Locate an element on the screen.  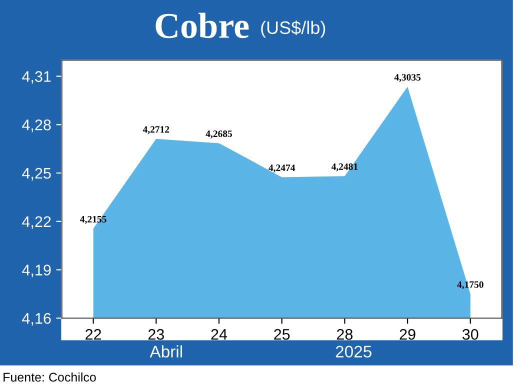
x-tick-label: 23 is located at coordinates (156, 334).